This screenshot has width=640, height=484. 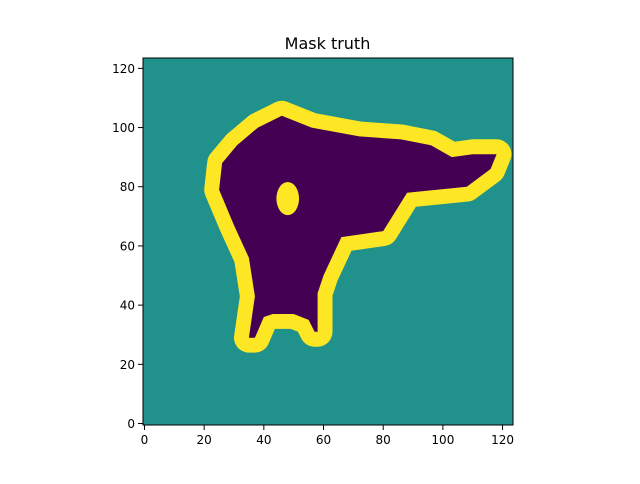 What do you see at coordinates (127, 365) in the screenshot?
I see `y-tick-label: 20` at bounding box center [127, 365].